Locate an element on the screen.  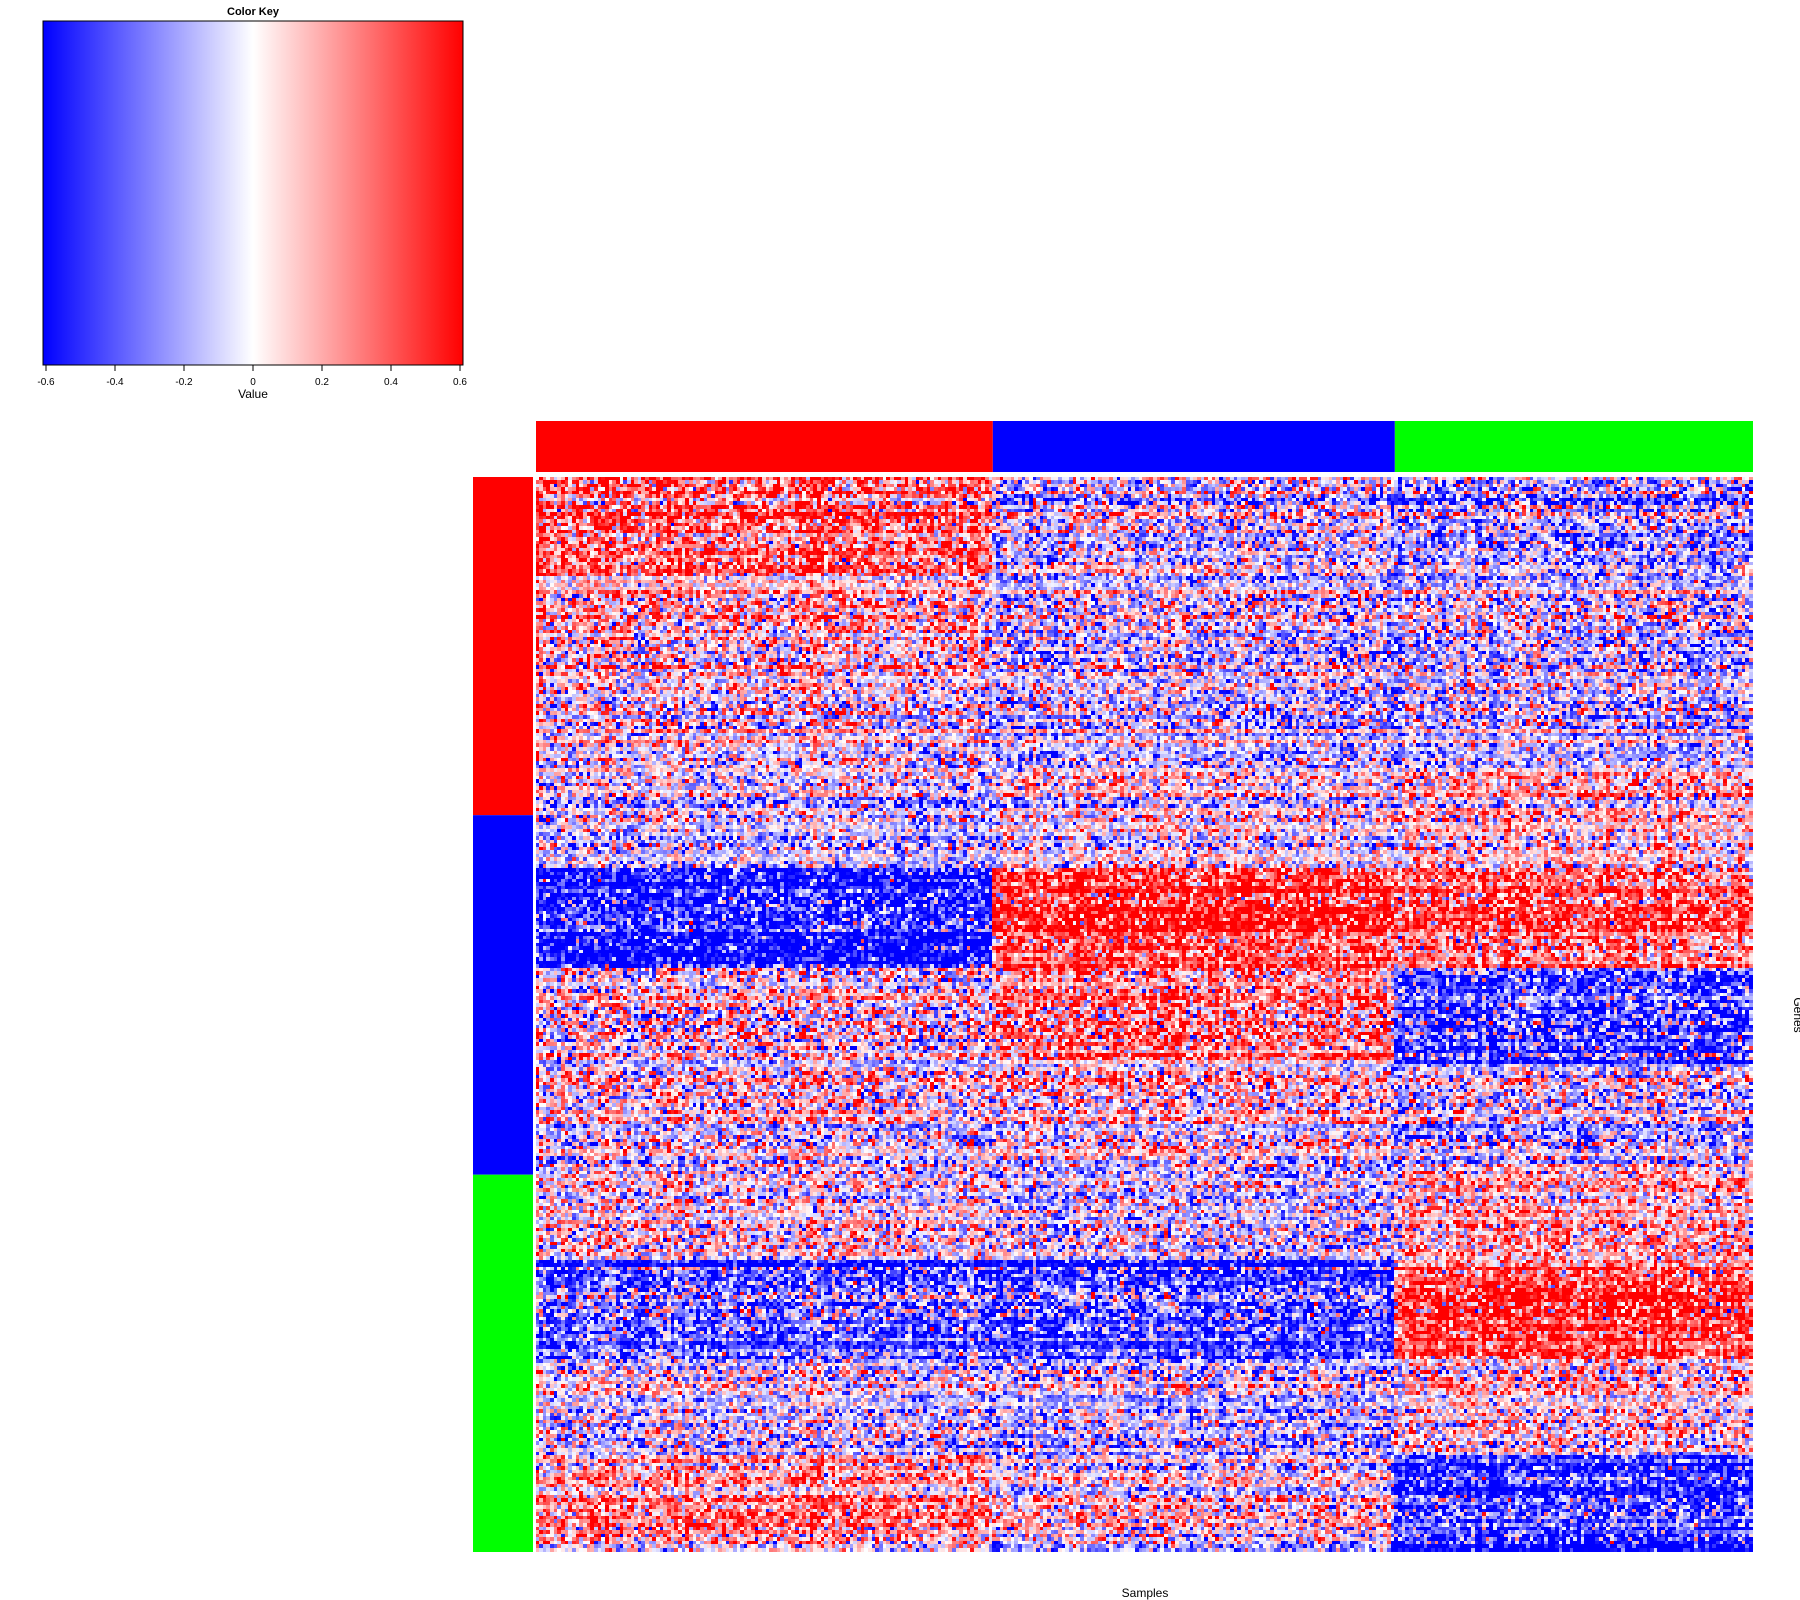
row-side-color-bar is located at coordinates (503, 1014).